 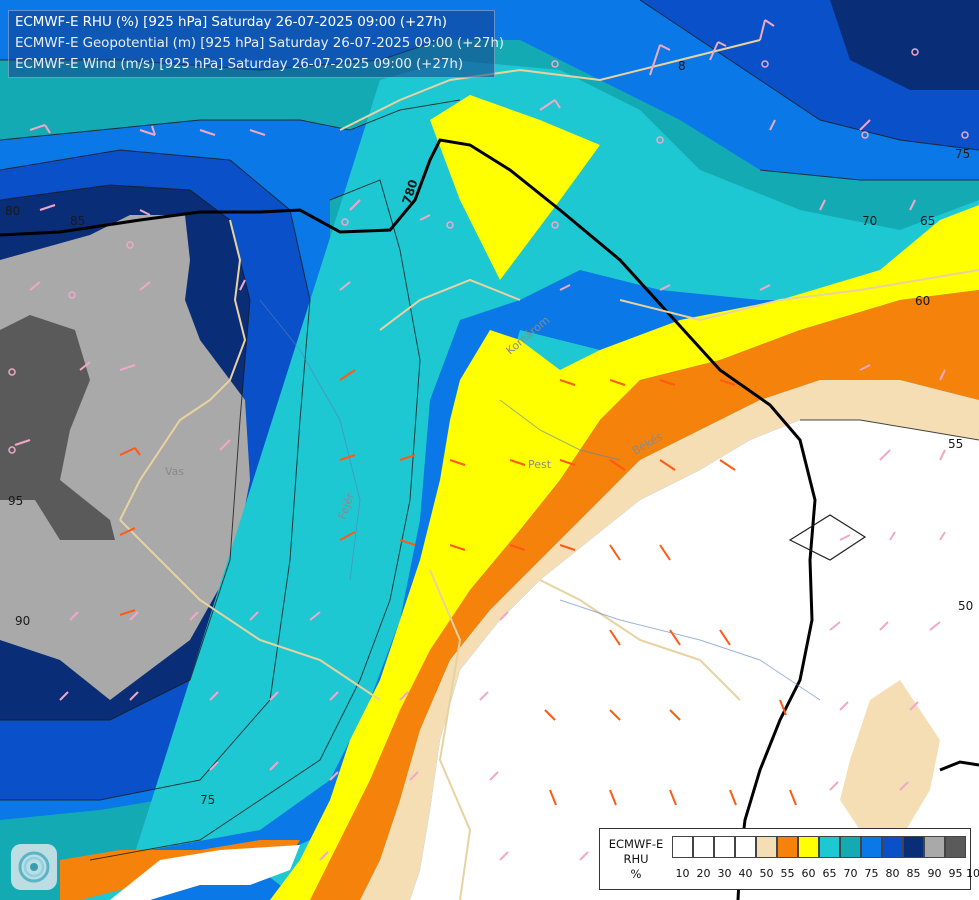 I want to click on legend-tick-label: 75, so click(x=871, y=873).